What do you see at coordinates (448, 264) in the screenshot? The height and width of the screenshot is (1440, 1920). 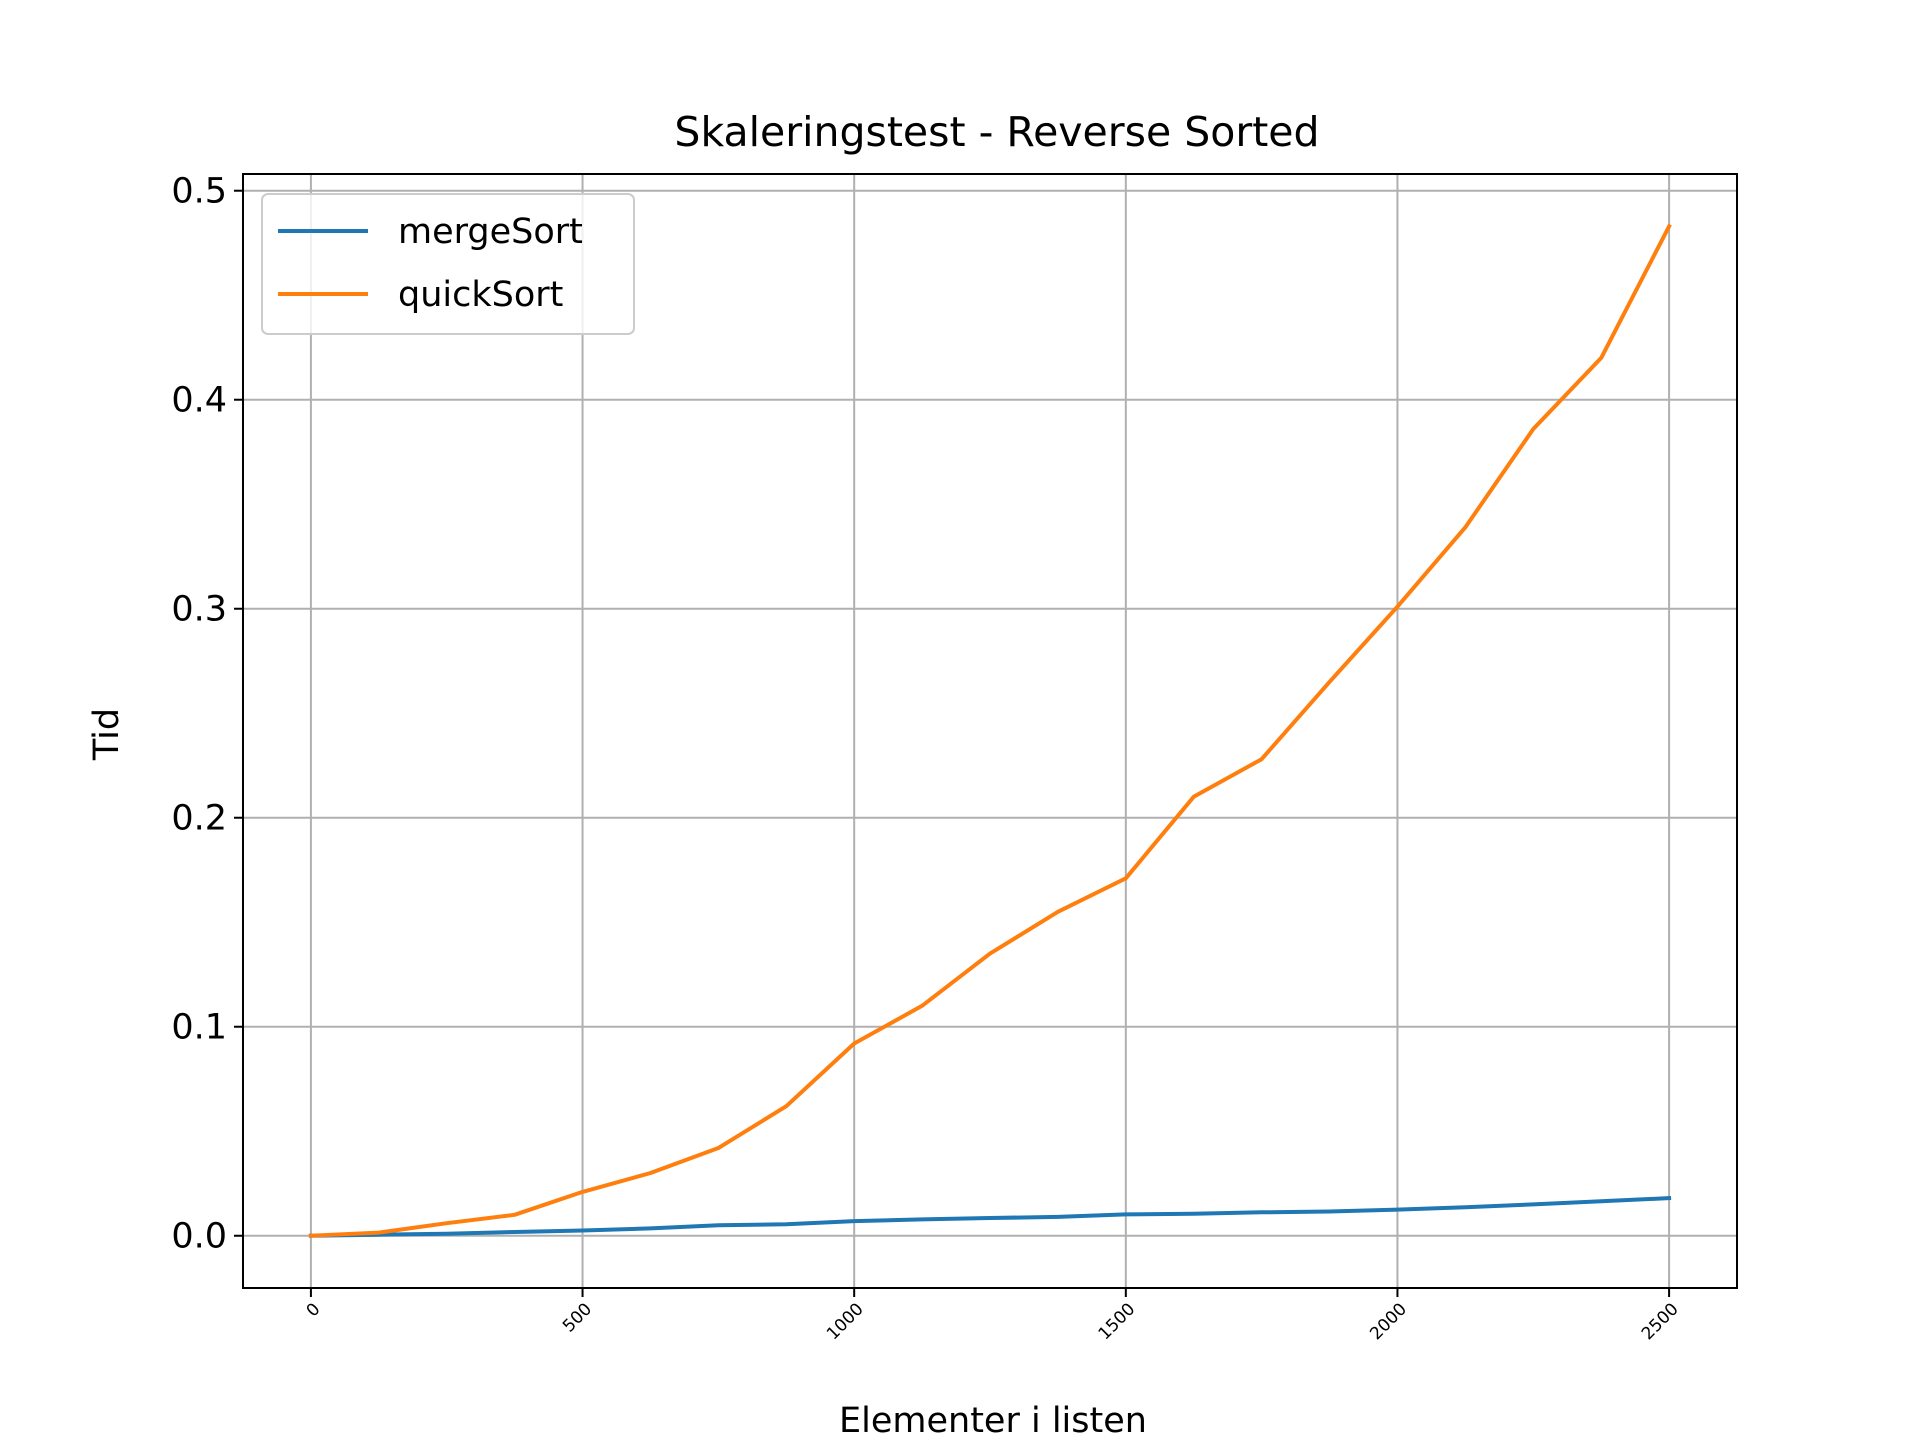 I see `legend: mergeSort quickSort` at bounding box center [448, 264].